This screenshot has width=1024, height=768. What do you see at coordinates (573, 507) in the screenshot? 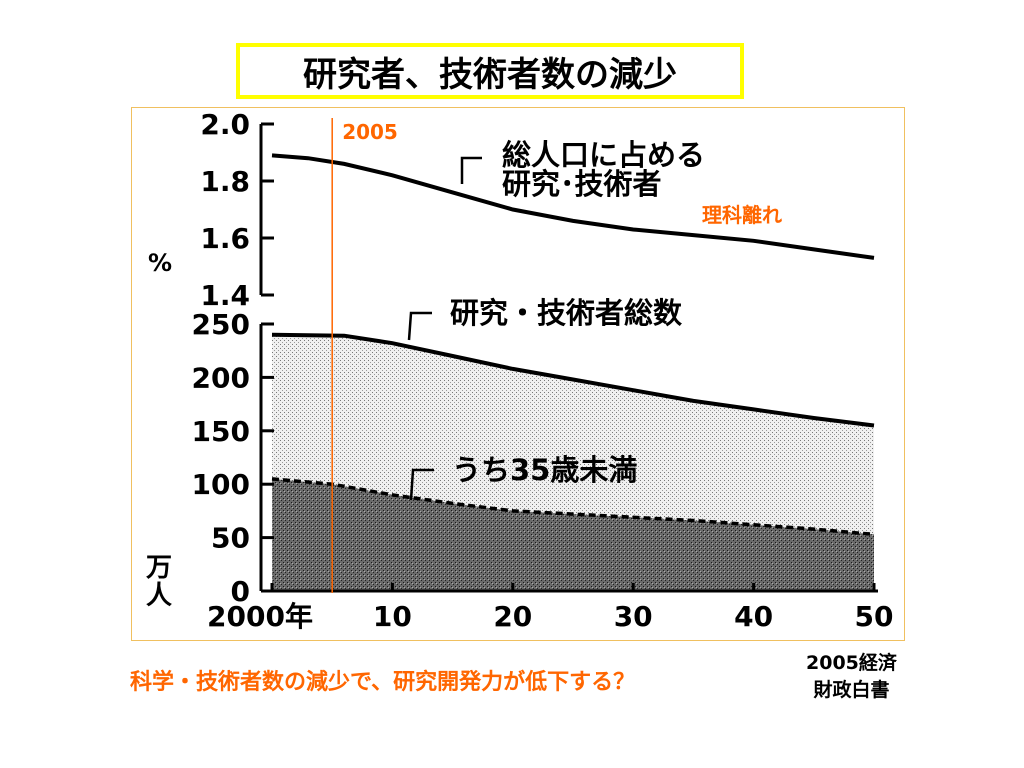
I see `young-series-line` at bounding box center [573, 507].